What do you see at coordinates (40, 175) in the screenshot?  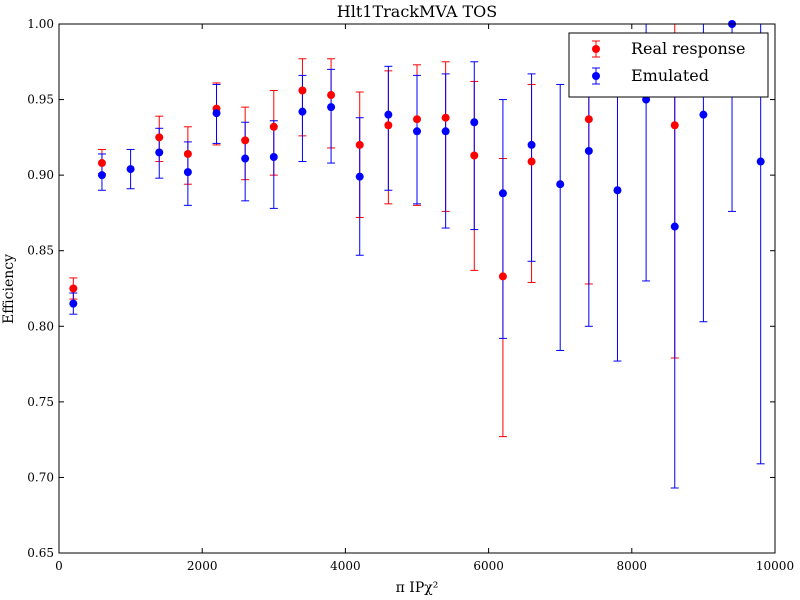 I see `y-tick-label: 0.90` at bounding box center [40, 175].